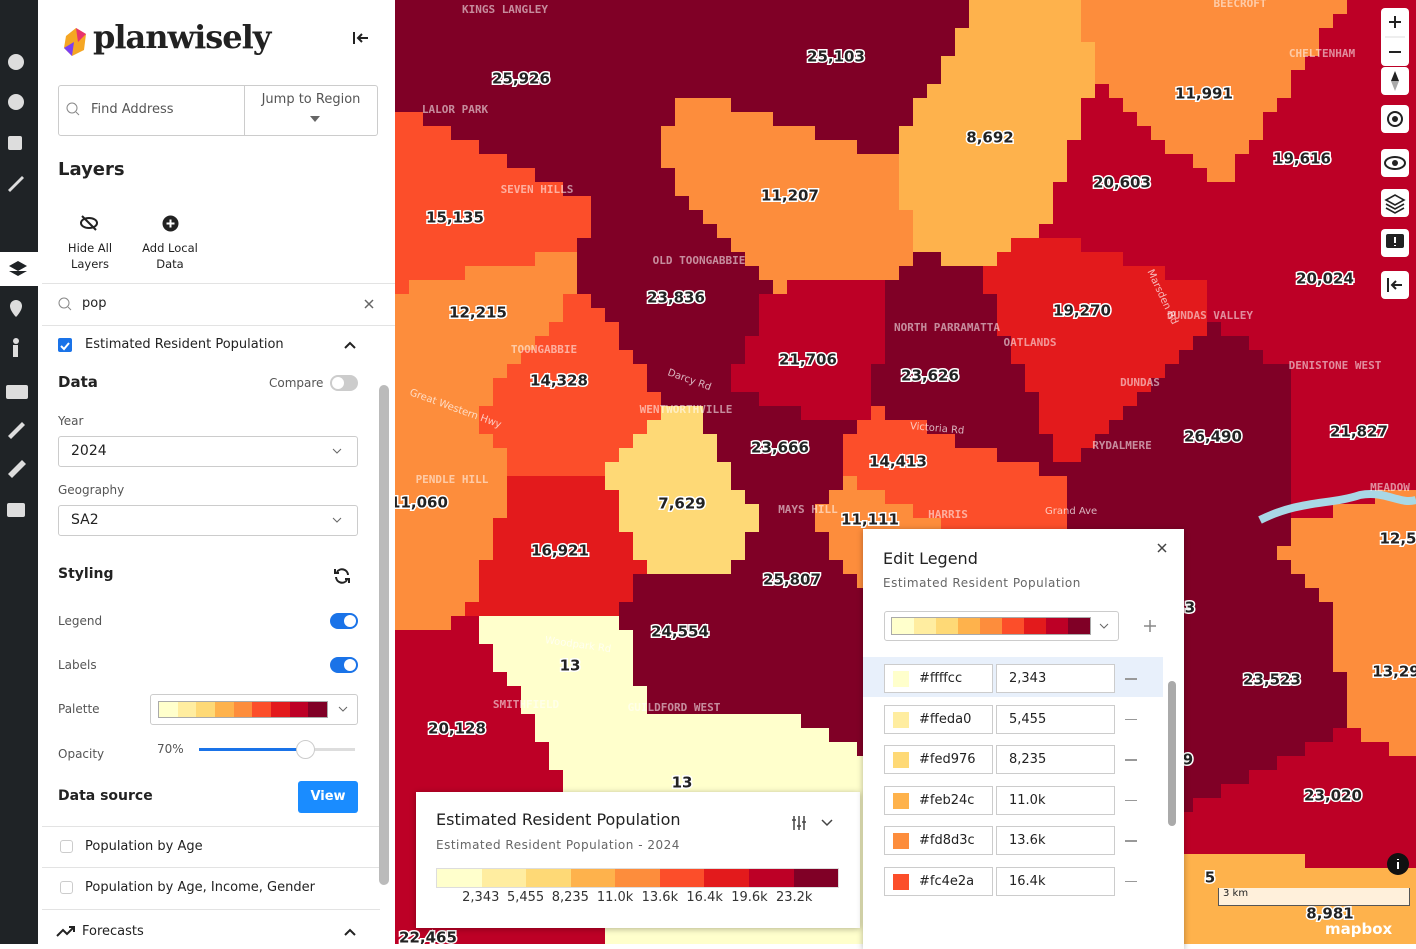  I want to click on hide-all-button: Hide All Layers, so click(90, 256).